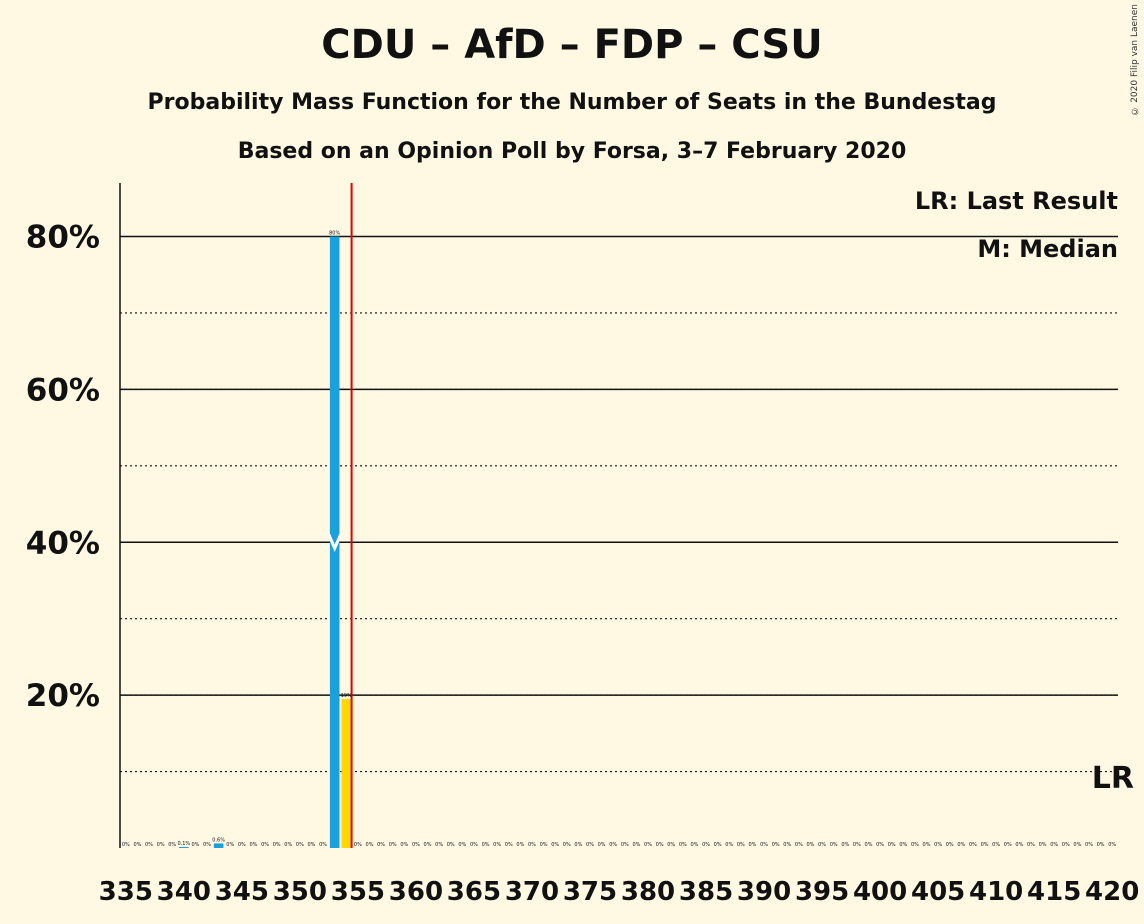  I want to click on x-tick-label: 405, so click(938, 892).